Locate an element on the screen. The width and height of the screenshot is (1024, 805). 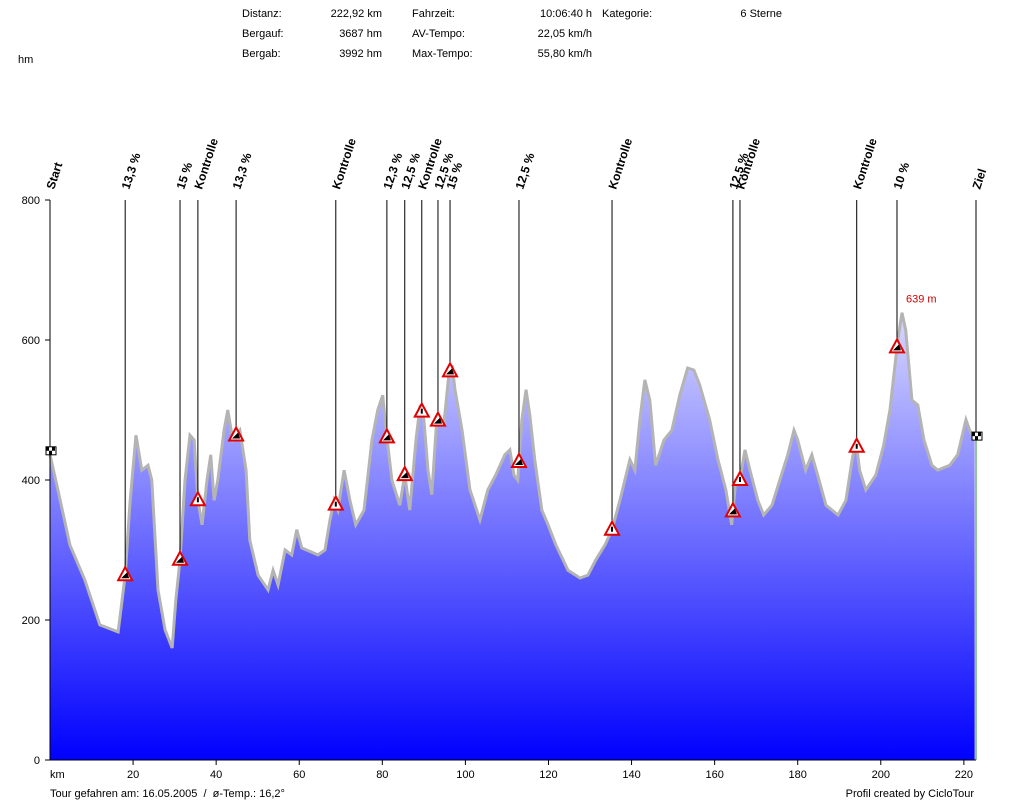
marker-label: 10 % is located at coordinates (902, 175).